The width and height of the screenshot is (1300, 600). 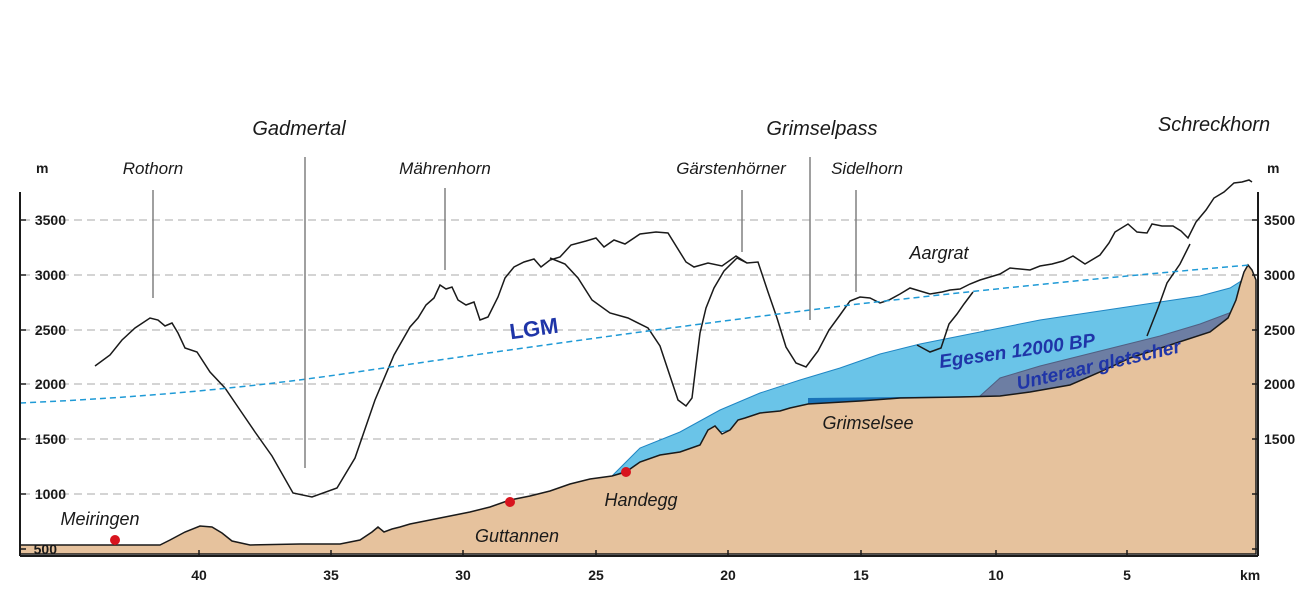 What do you see at coordinates (153, 168) in the screenshot?
I see `rothorn-label: Rothorn` at bounding box center [153, 168].